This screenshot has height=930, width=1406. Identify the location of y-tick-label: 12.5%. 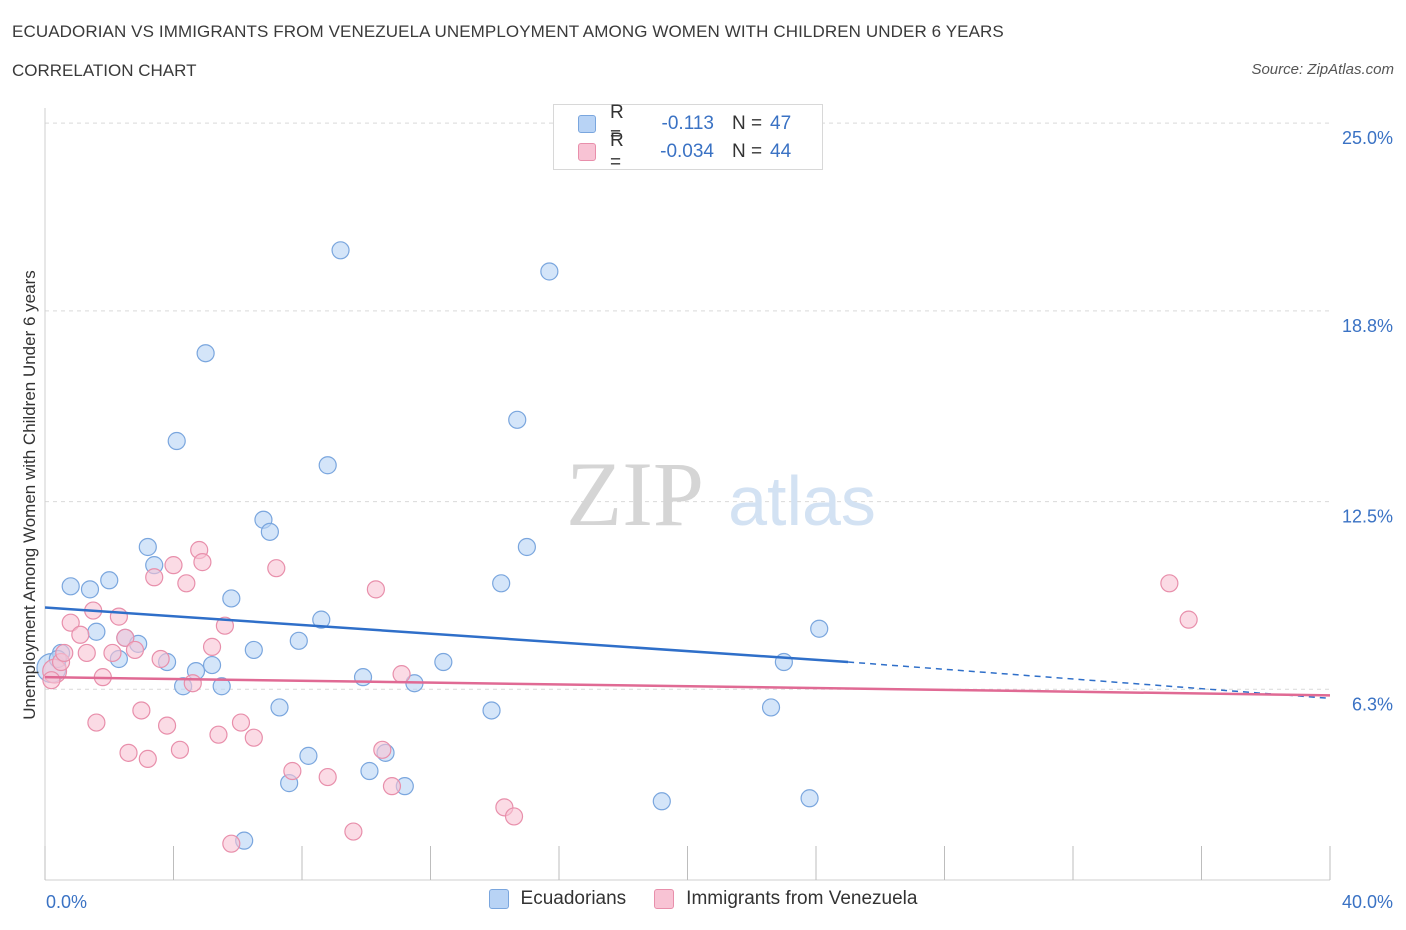
(1367, 517).